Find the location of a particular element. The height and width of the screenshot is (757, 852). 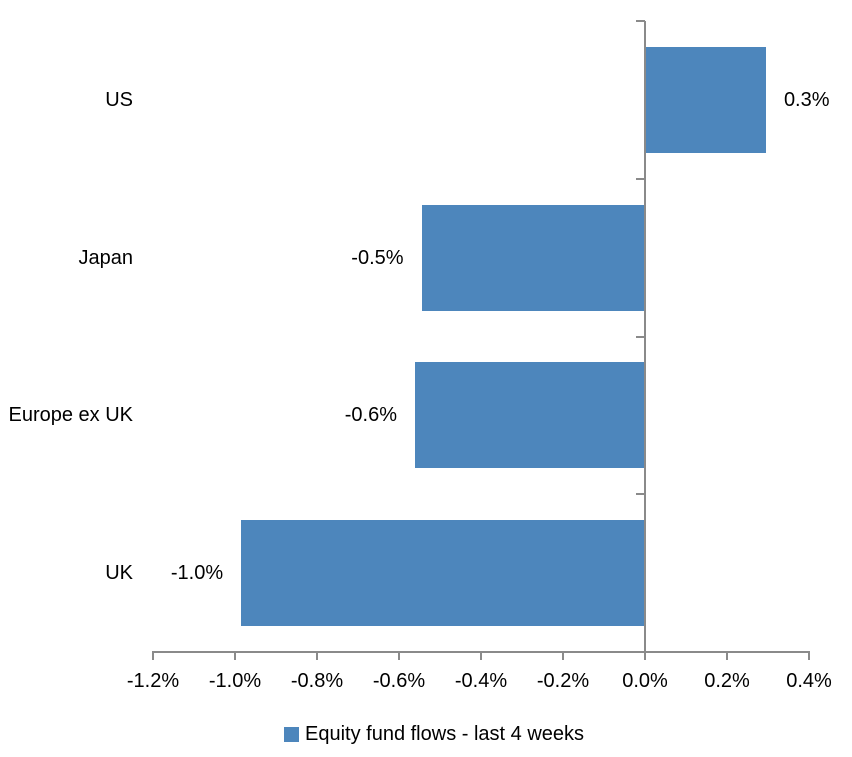

x-tick-label: 0.4% is located at coordinates (809, 681).